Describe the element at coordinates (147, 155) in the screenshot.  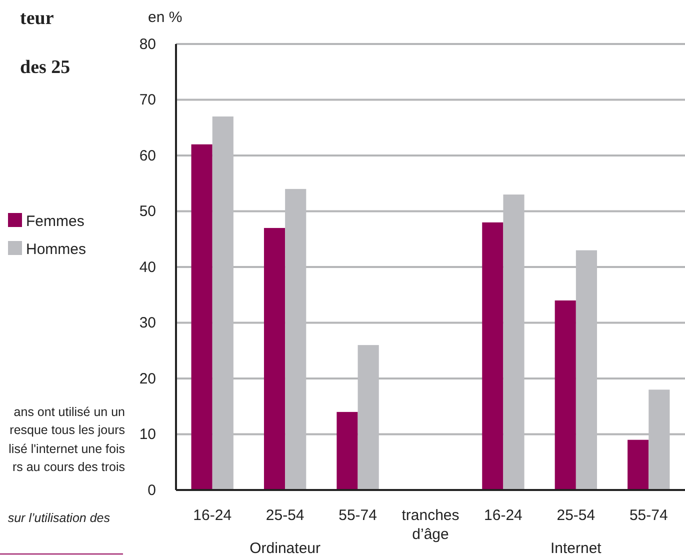
I see `y-tick-label: 60` at that location.